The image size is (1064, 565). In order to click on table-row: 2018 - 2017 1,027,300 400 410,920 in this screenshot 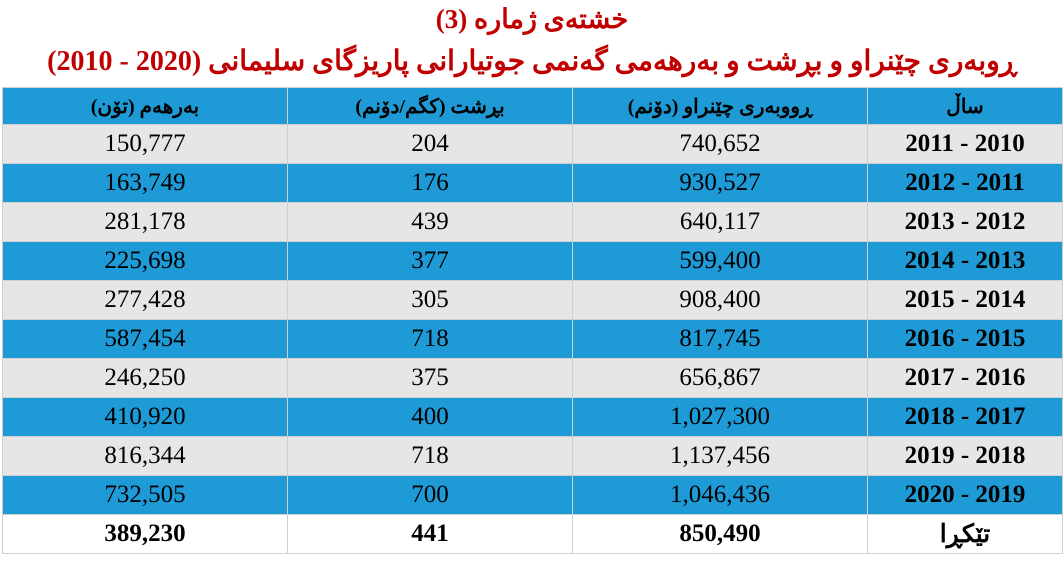, I will do `click(532, 417)`.